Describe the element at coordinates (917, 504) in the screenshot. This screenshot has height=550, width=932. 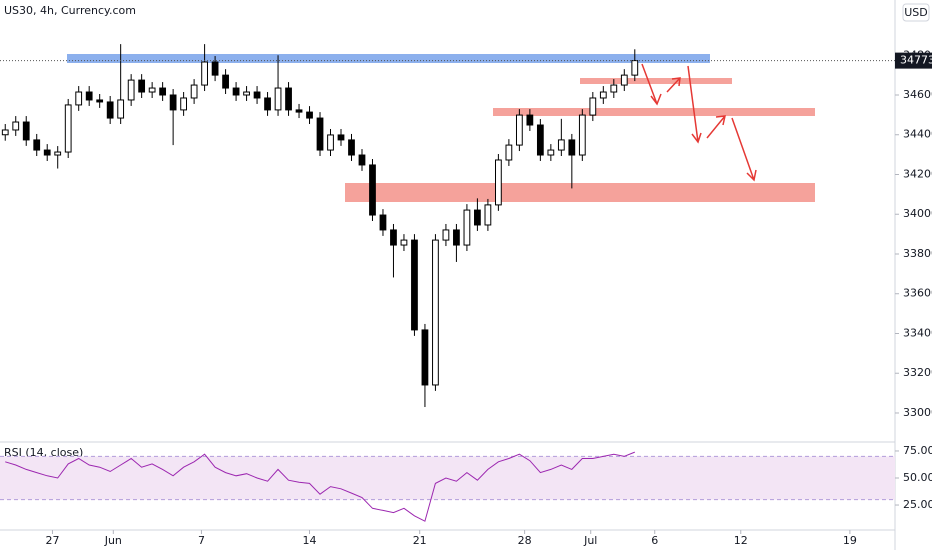
I see `rsi-tick-label: 25.00` at that location.